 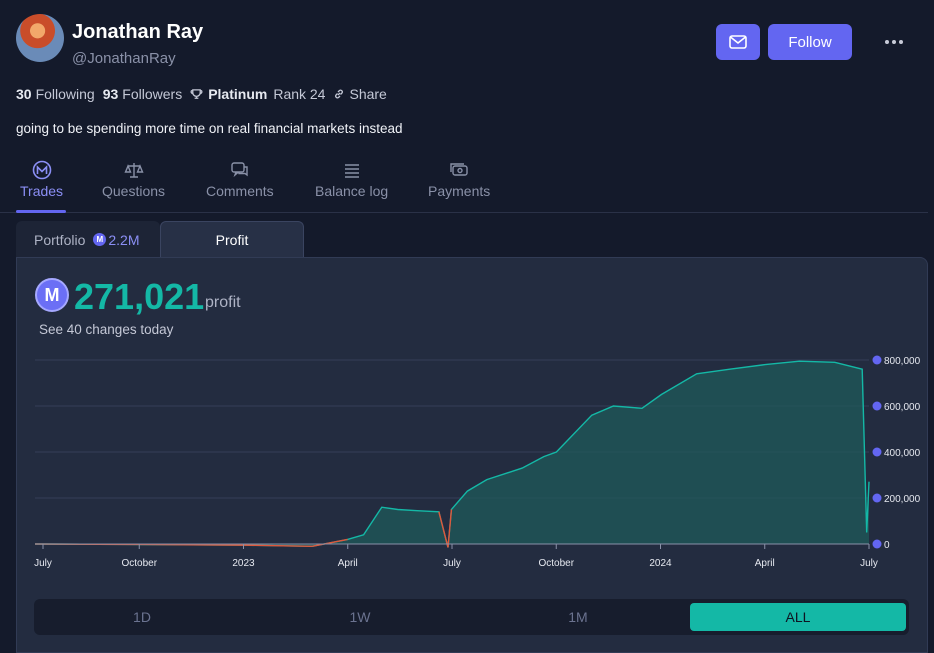 I want to click on subtab-label: Portfolio, so click(x=60, y=239).